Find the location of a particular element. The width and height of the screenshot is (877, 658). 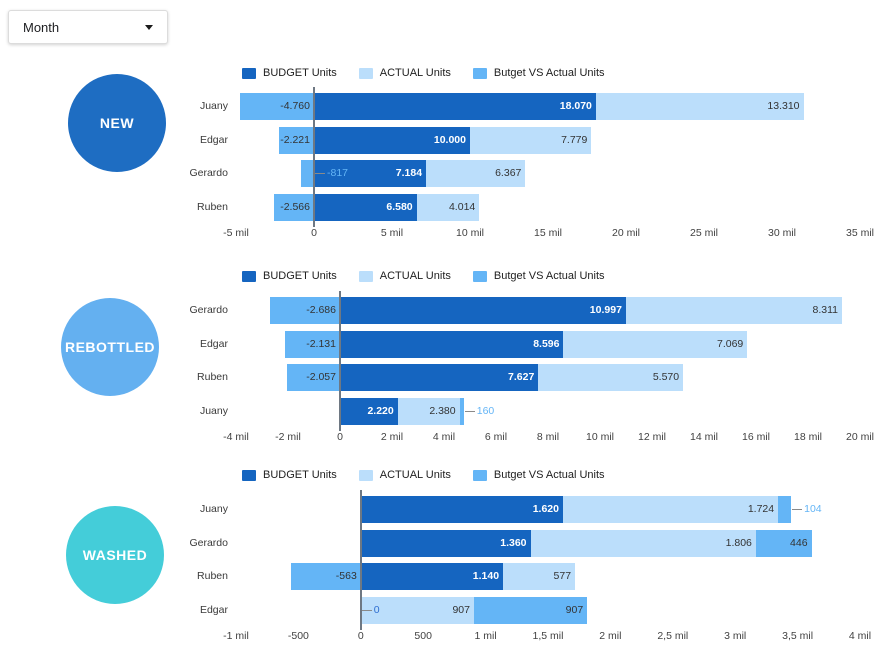

bar-budget: 18.070 is located at coordinates (455, 106).